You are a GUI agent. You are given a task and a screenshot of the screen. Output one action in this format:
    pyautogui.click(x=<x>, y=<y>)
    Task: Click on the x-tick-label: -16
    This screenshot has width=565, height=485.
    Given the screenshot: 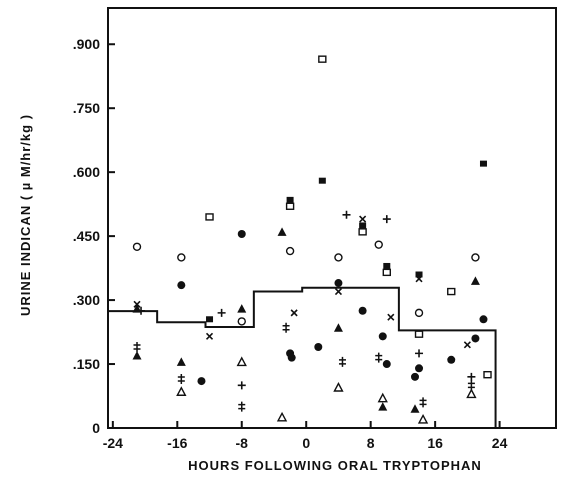 What is the action you would take?
    pyautogui.click(x=177, y=443)
    